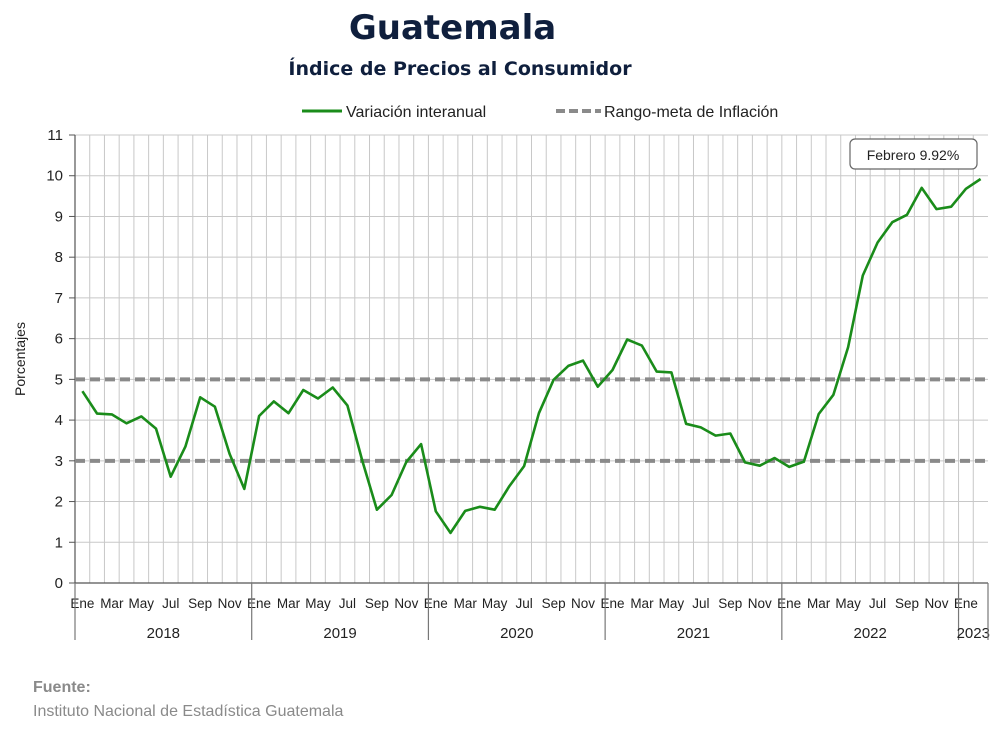 Image resolution: width=1006 pixels, height=732 pixels. Describe the element at coordinates (339, 633) in the screenshot. I see `year-label: 2019` at that location.